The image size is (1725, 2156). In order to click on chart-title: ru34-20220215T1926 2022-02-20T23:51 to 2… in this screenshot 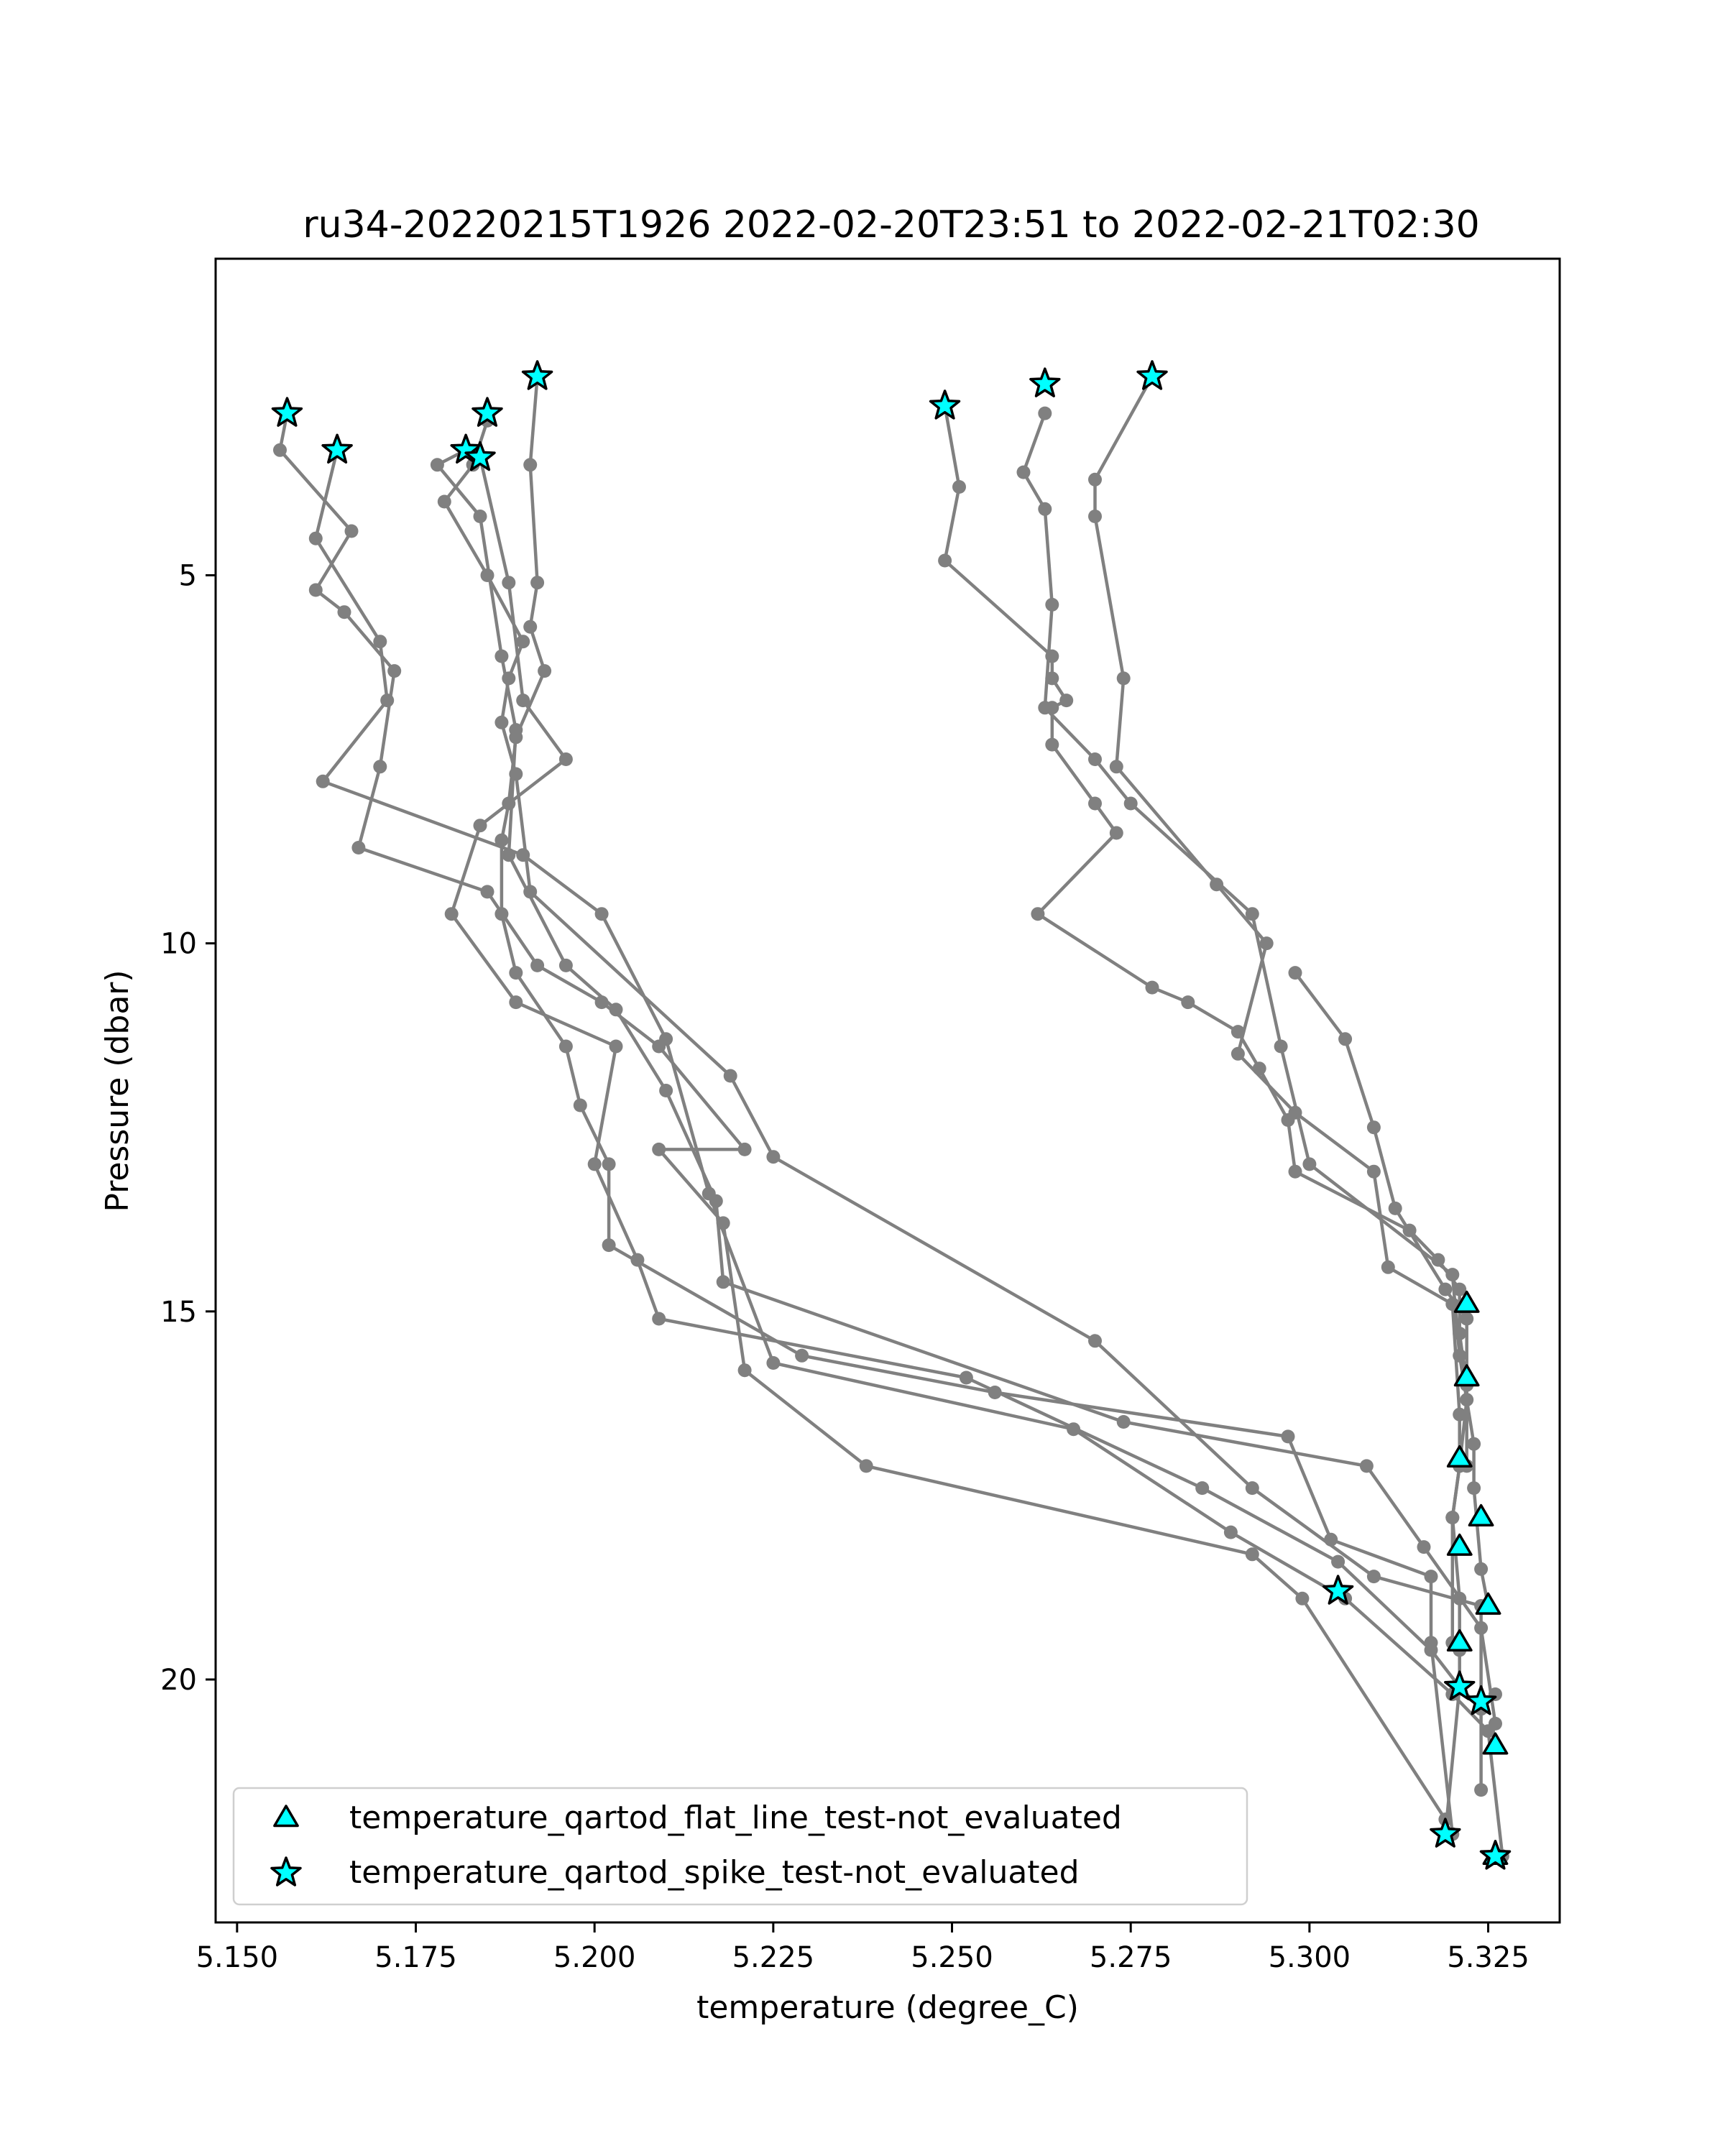, I will do `click(891, 225)`.